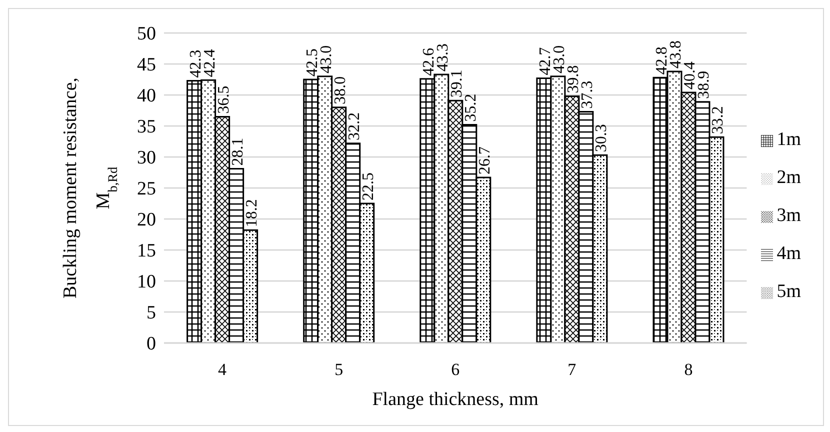 Image resolution: width=830 pixels, height=432 pixels. What do you see at coordinates (339, 370) in the screenshot?
I see `x-tick-label: 5` at bounding box center [339, 370].